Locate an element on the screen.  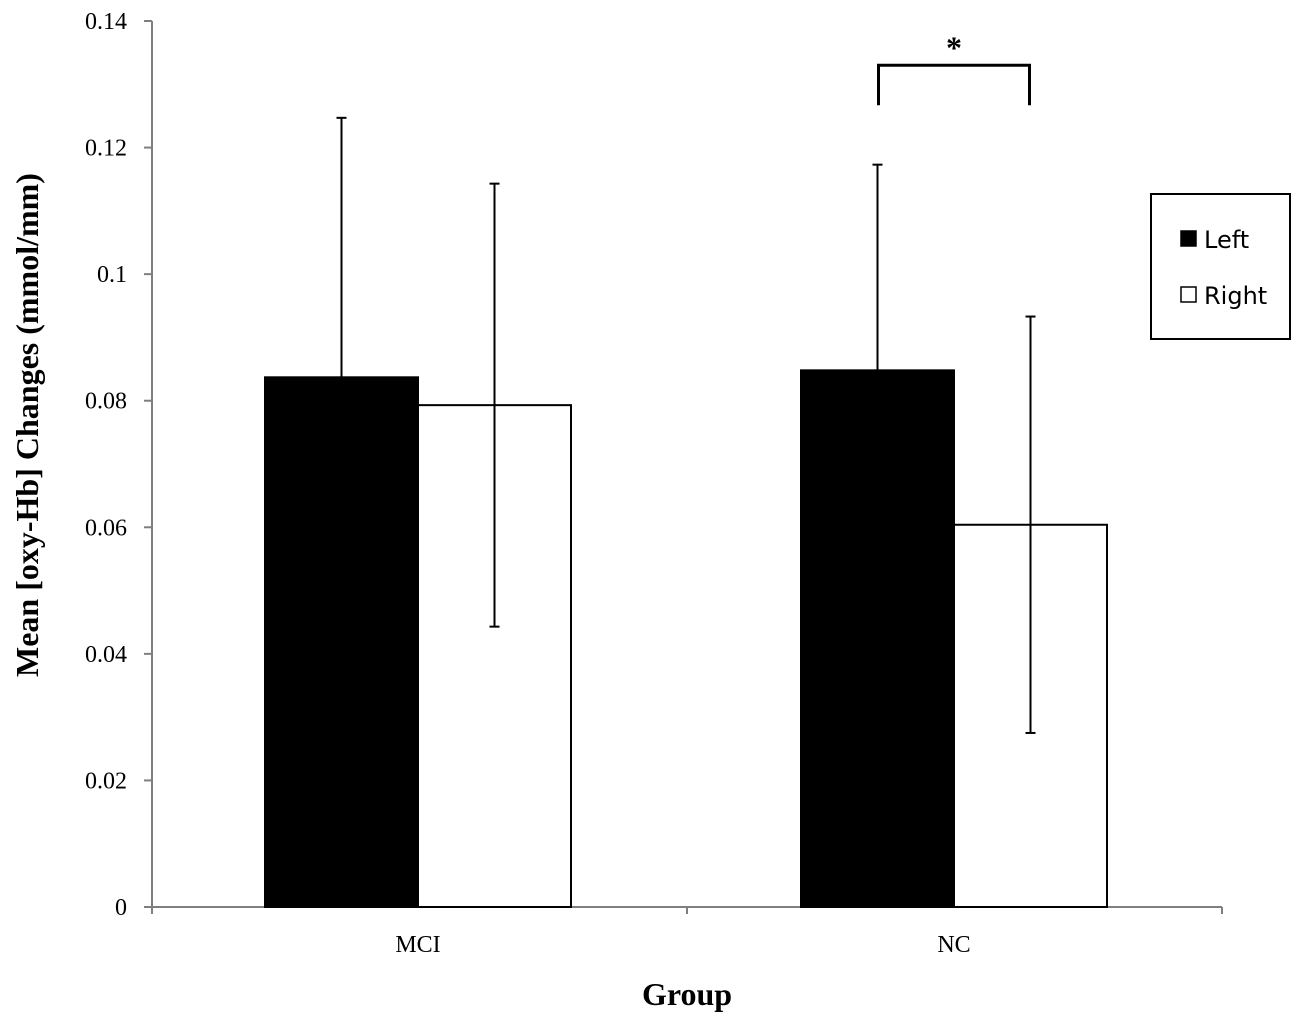
y-tick-label: 0 is located at coordinates (121, 908).